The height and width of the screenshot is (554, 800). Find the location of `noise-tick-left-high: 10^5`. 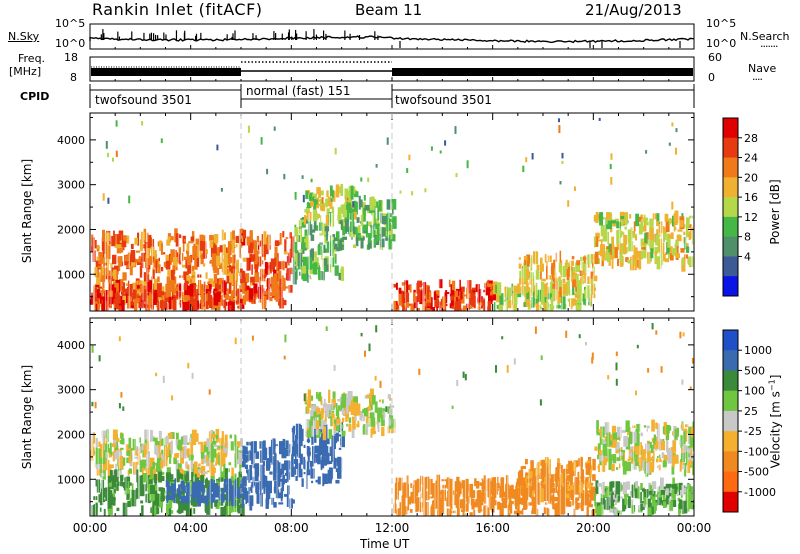

noise-tick-left-high: 10^5 is located at coordinates (70, 23).